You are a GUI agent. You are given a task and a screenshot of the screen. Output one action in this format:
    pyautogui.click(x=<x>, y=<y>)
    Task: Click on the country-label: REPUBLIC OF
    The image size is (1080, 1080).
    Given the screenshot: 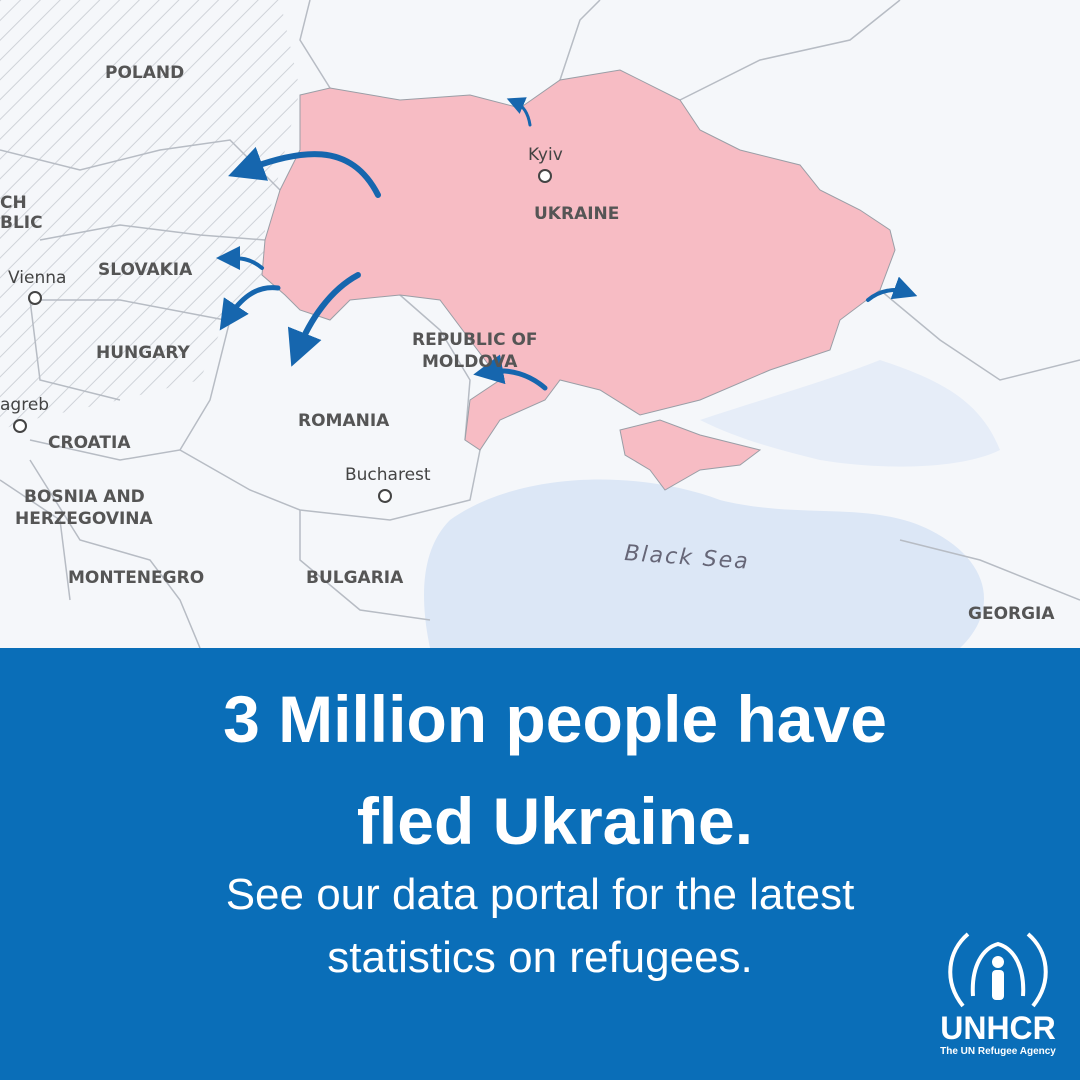 What is the action you would take?
    pyautogui.click(x=475, y=340)
    